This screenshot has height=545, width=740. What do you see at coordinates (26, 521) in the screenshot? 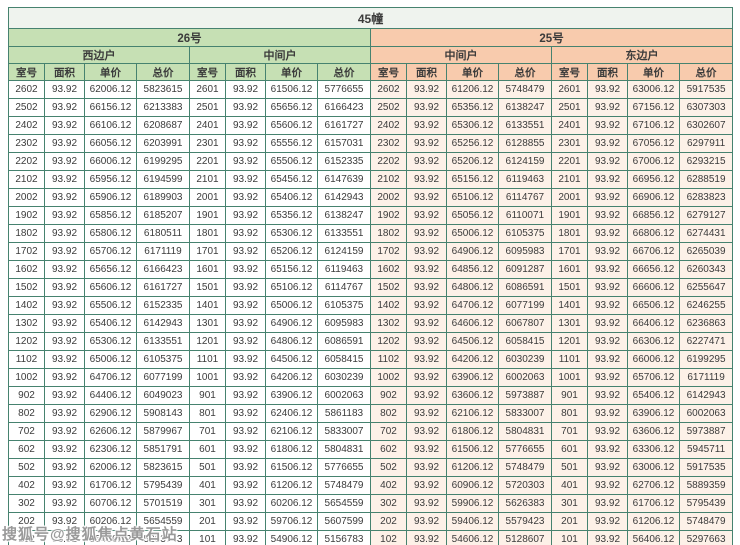
I see `room-cell: 202` at bounding box center [26, 521].